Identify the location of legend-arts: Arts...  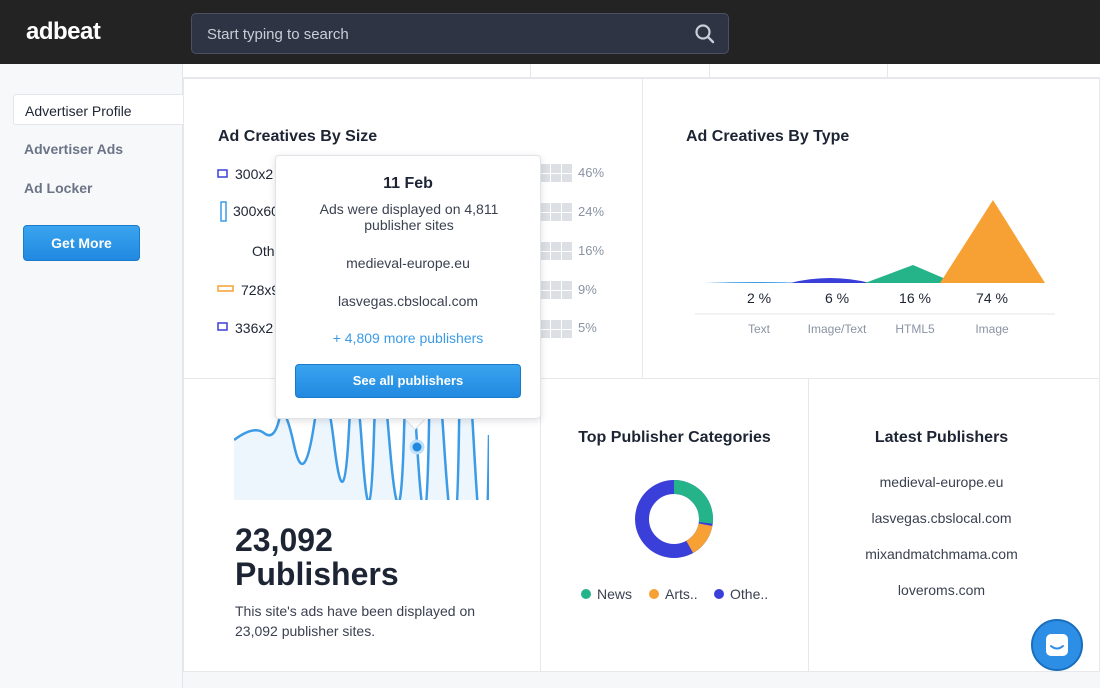
(673, 594).